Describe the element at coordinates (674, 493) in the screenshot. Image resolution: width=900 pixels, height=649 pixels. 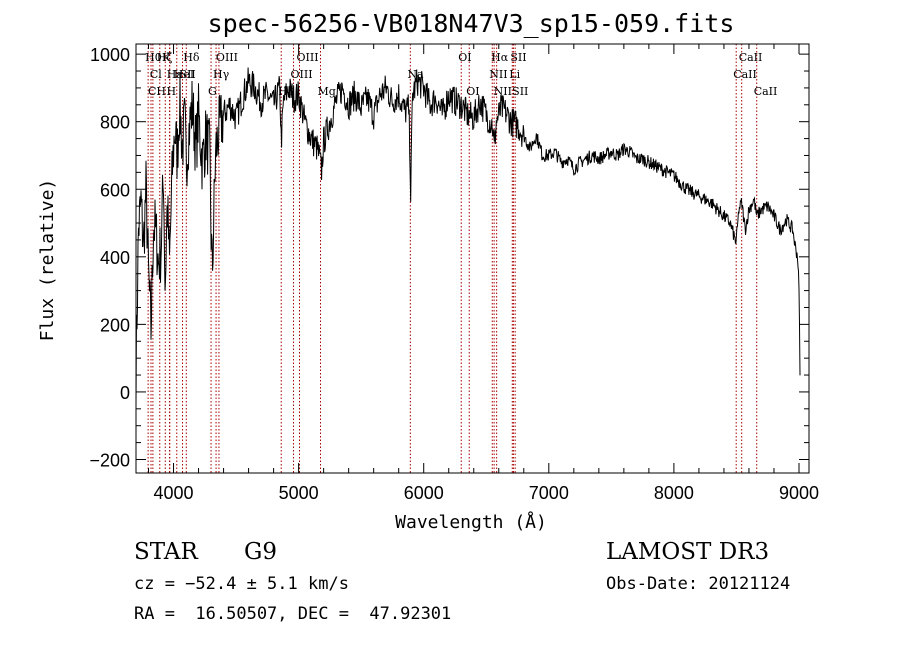
I see `x-tick-label: 8000` at that location.